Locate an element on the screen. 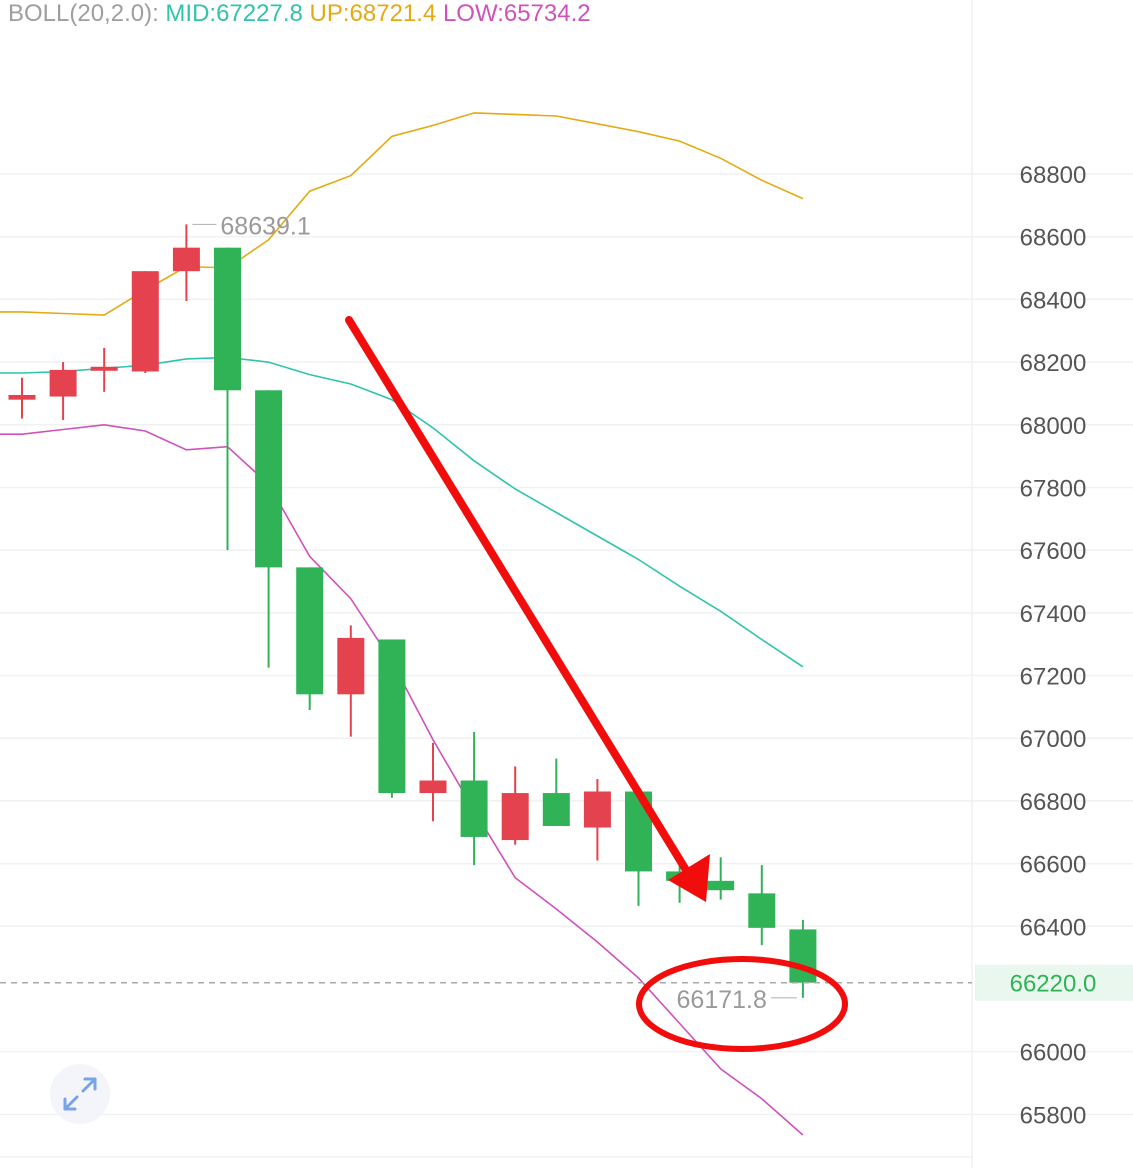 This screenshot has width=1133, height=1168. price-tick-label: 68200 is located at coordinates (1053, 363).